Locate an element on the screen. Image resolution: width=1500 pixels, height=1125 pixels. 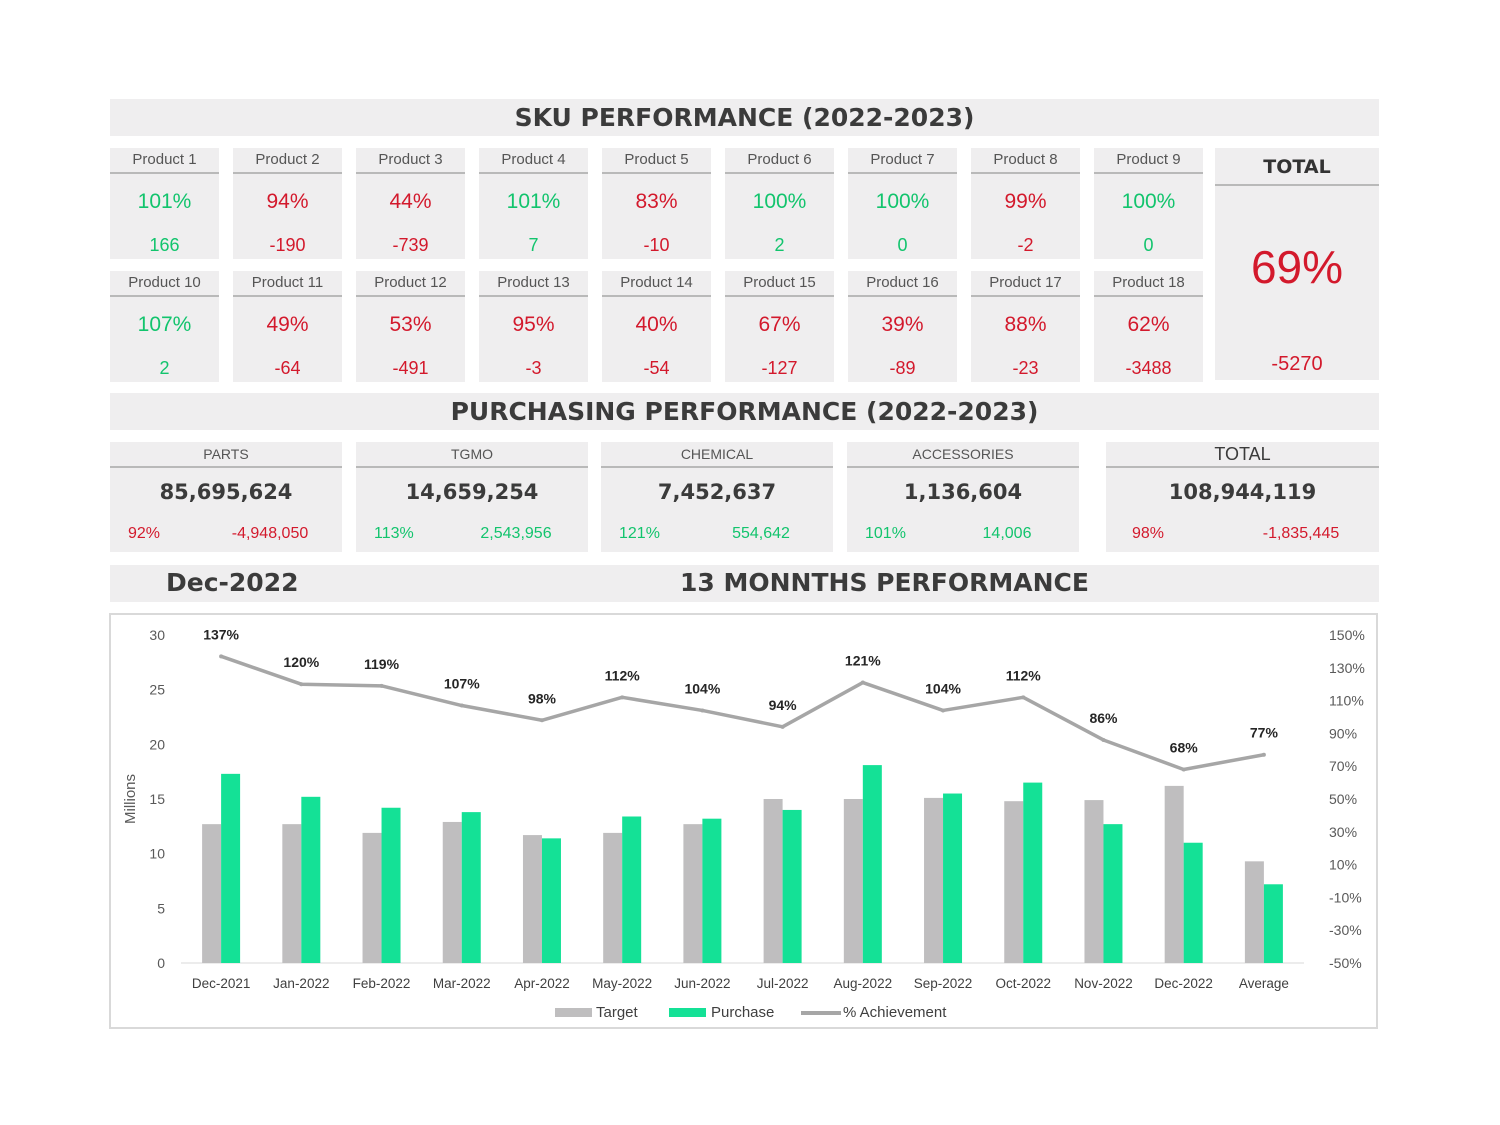
purchasing-variance: -4,948,050 is located at coordinates (270, 533).